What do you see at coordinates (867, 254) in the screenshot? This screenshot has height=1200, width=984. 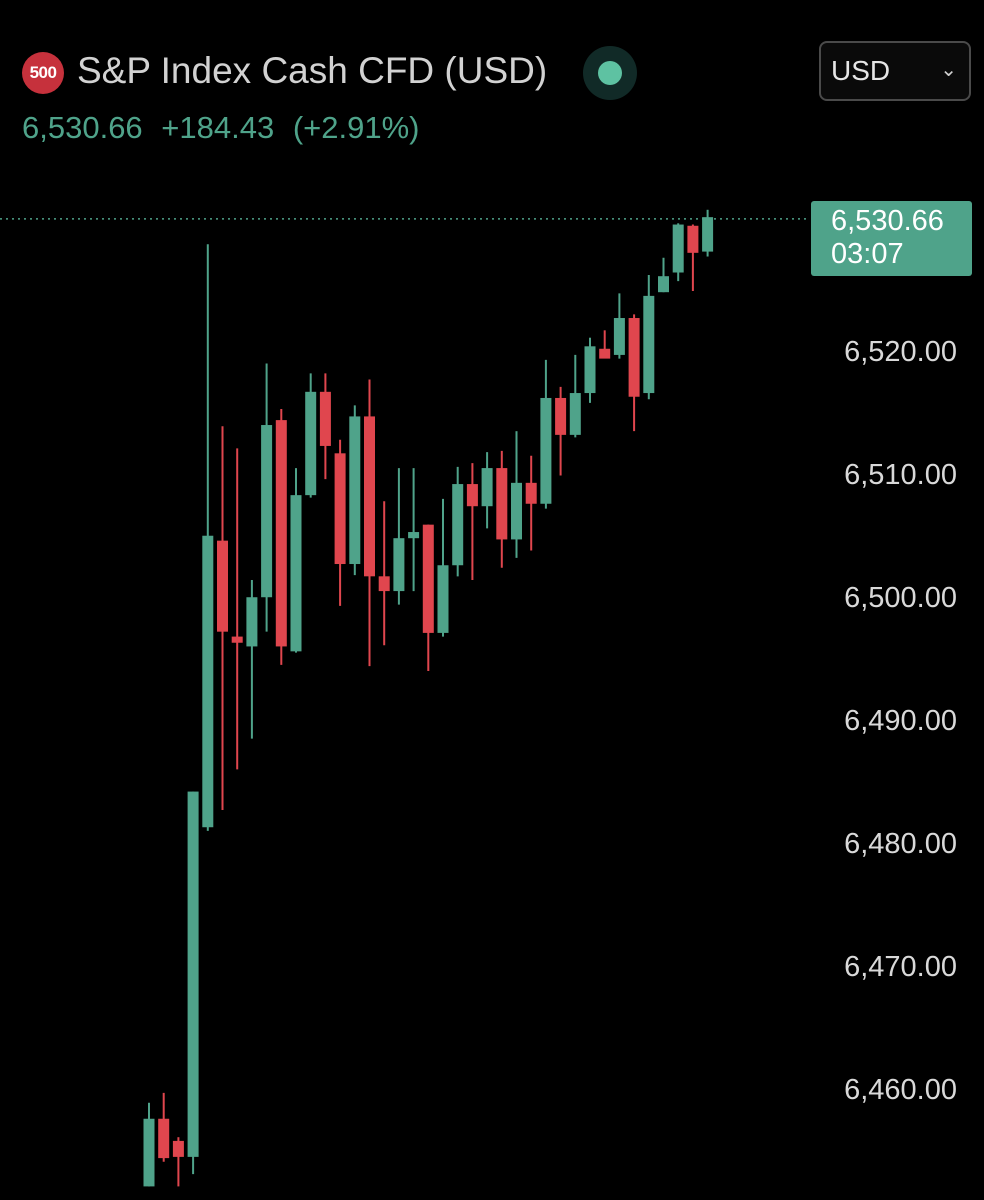 I see `bar-countdown: 03:07` at bounding box center [867, 254].